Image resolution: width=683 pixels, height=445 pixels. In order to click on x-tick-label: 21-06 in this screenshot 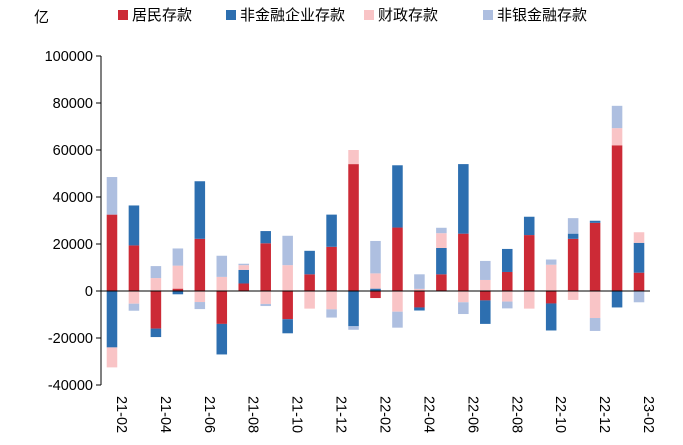, I will do `click(209, 414)`.